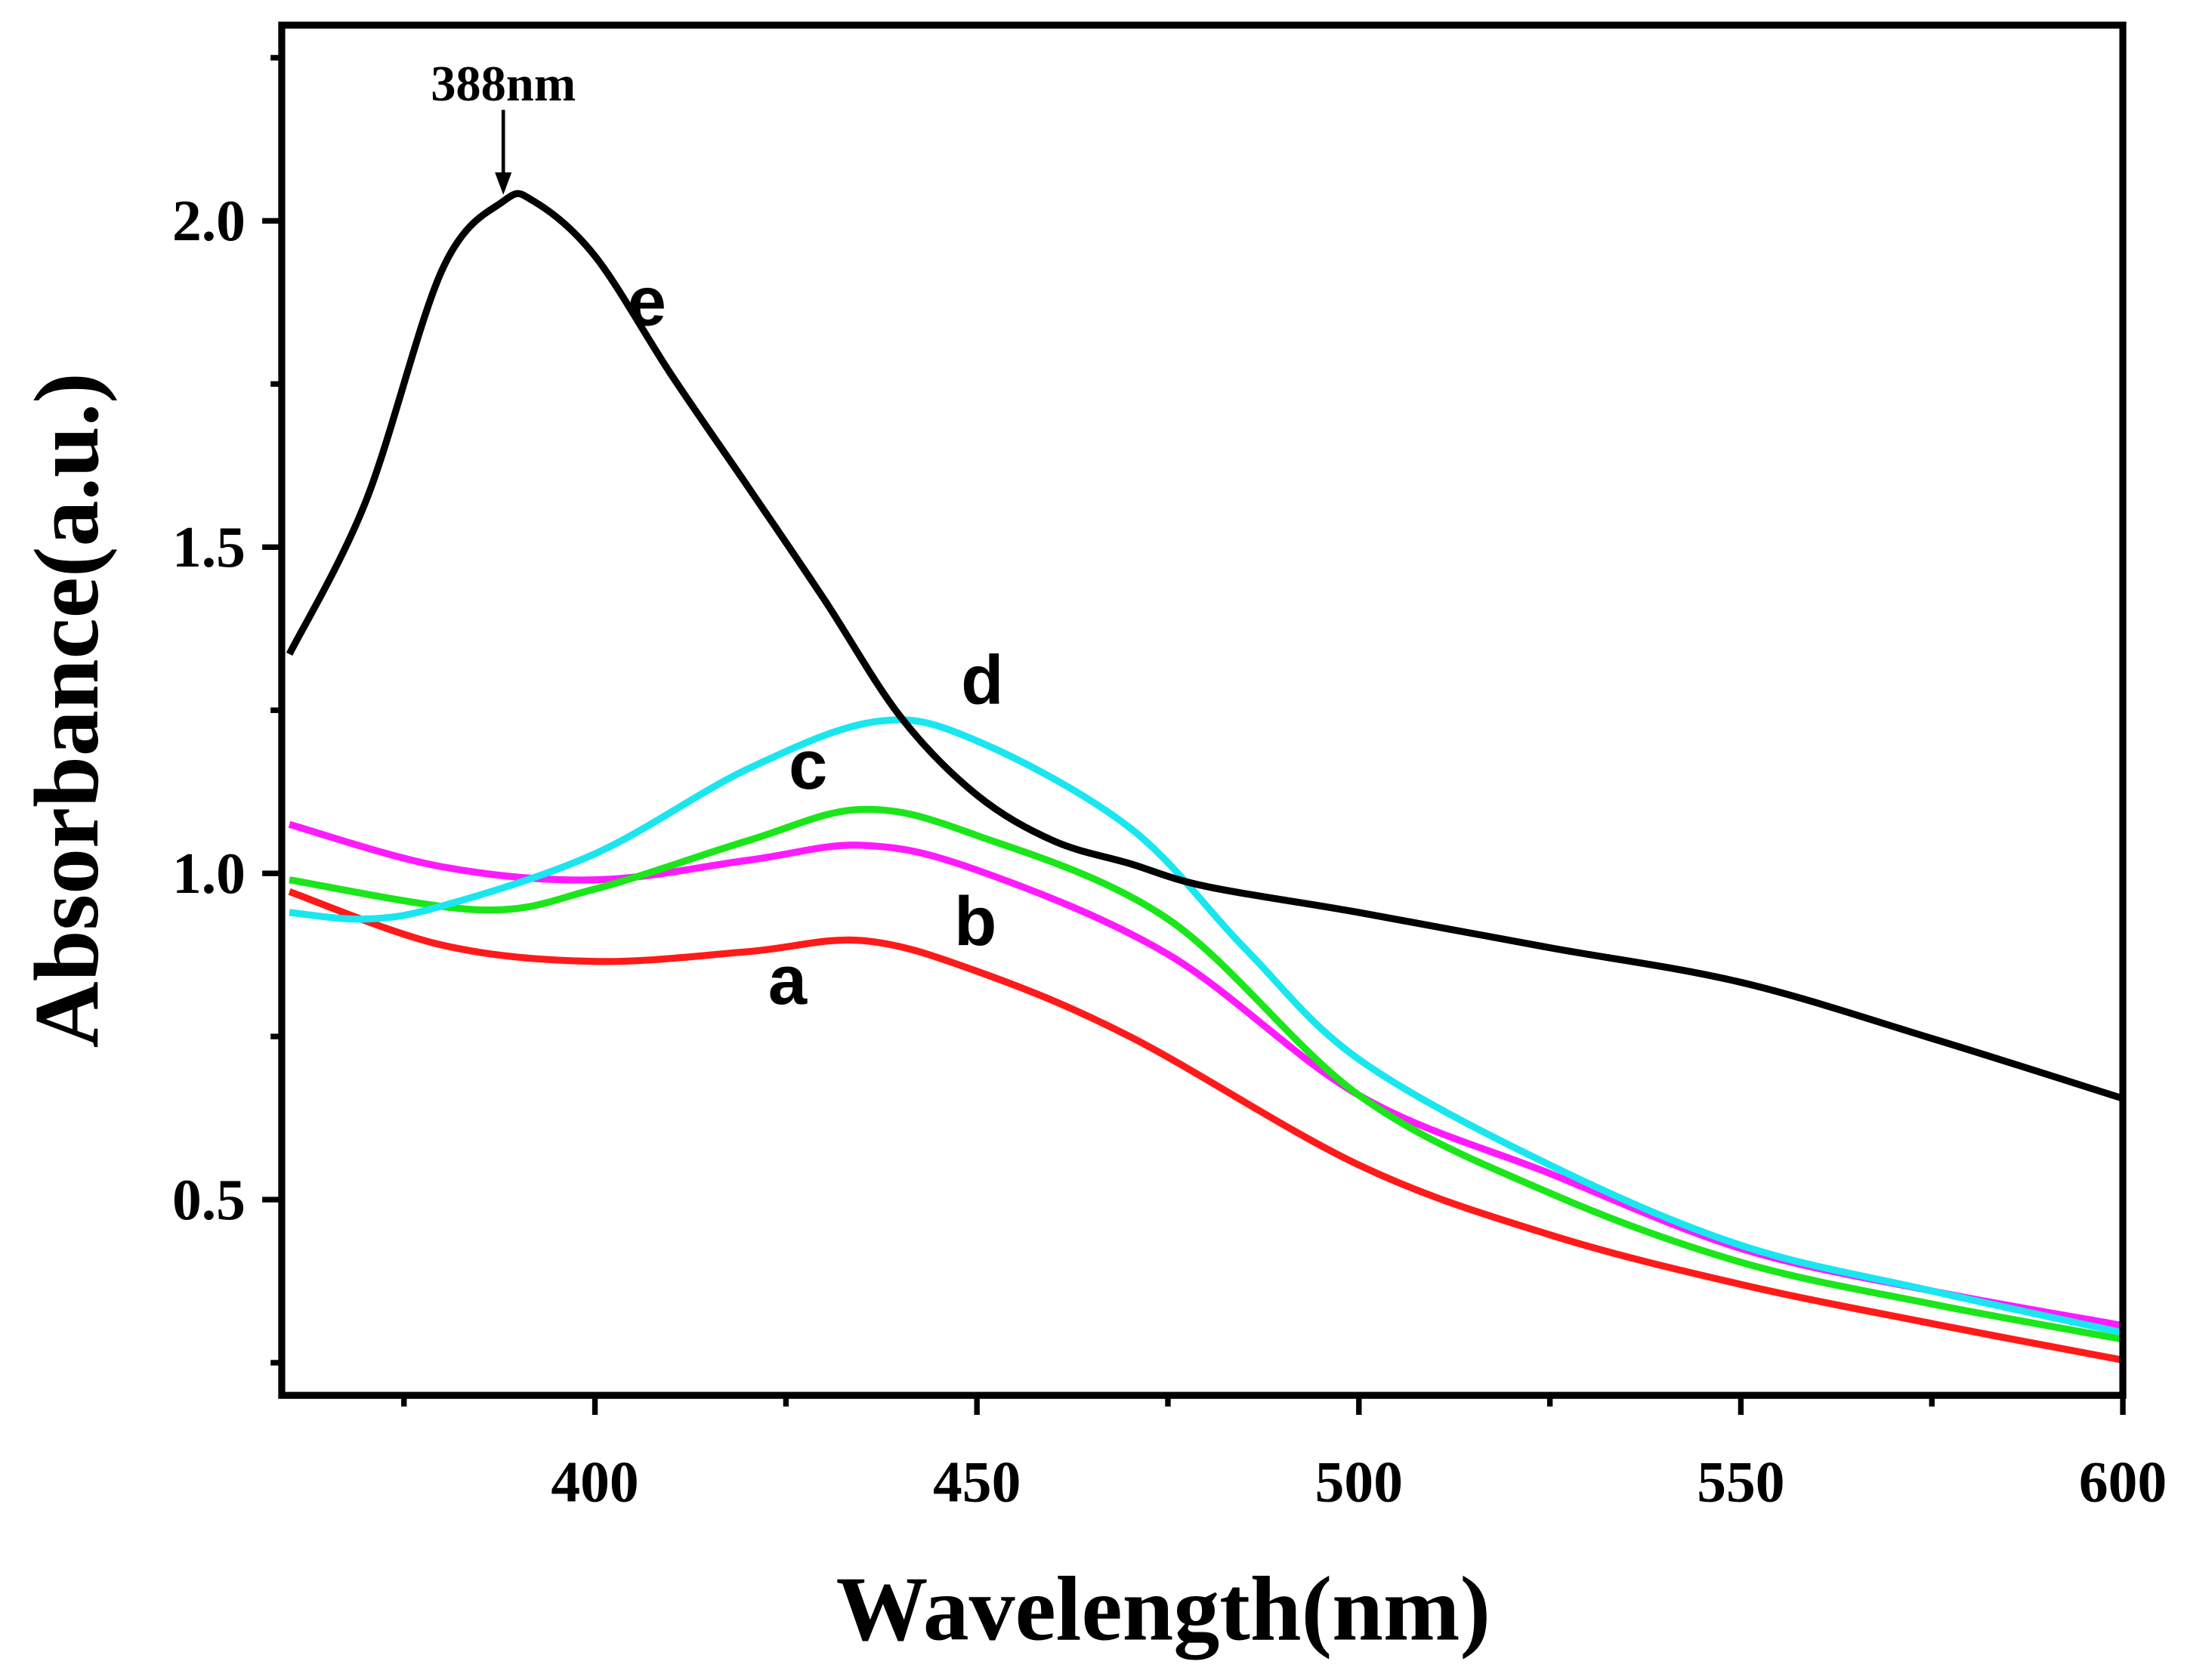  Describe the element at coordinates (717, 538) in the screenshot. I see `curve-labels: a b c d e 388nm` at that location.